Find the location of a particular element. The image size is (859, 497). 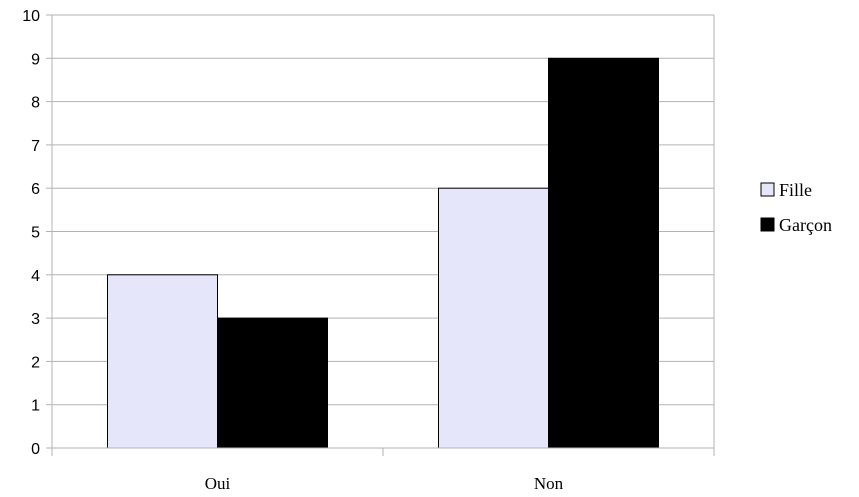

legend-swatch-garçon is located at coordinates (767, 224).